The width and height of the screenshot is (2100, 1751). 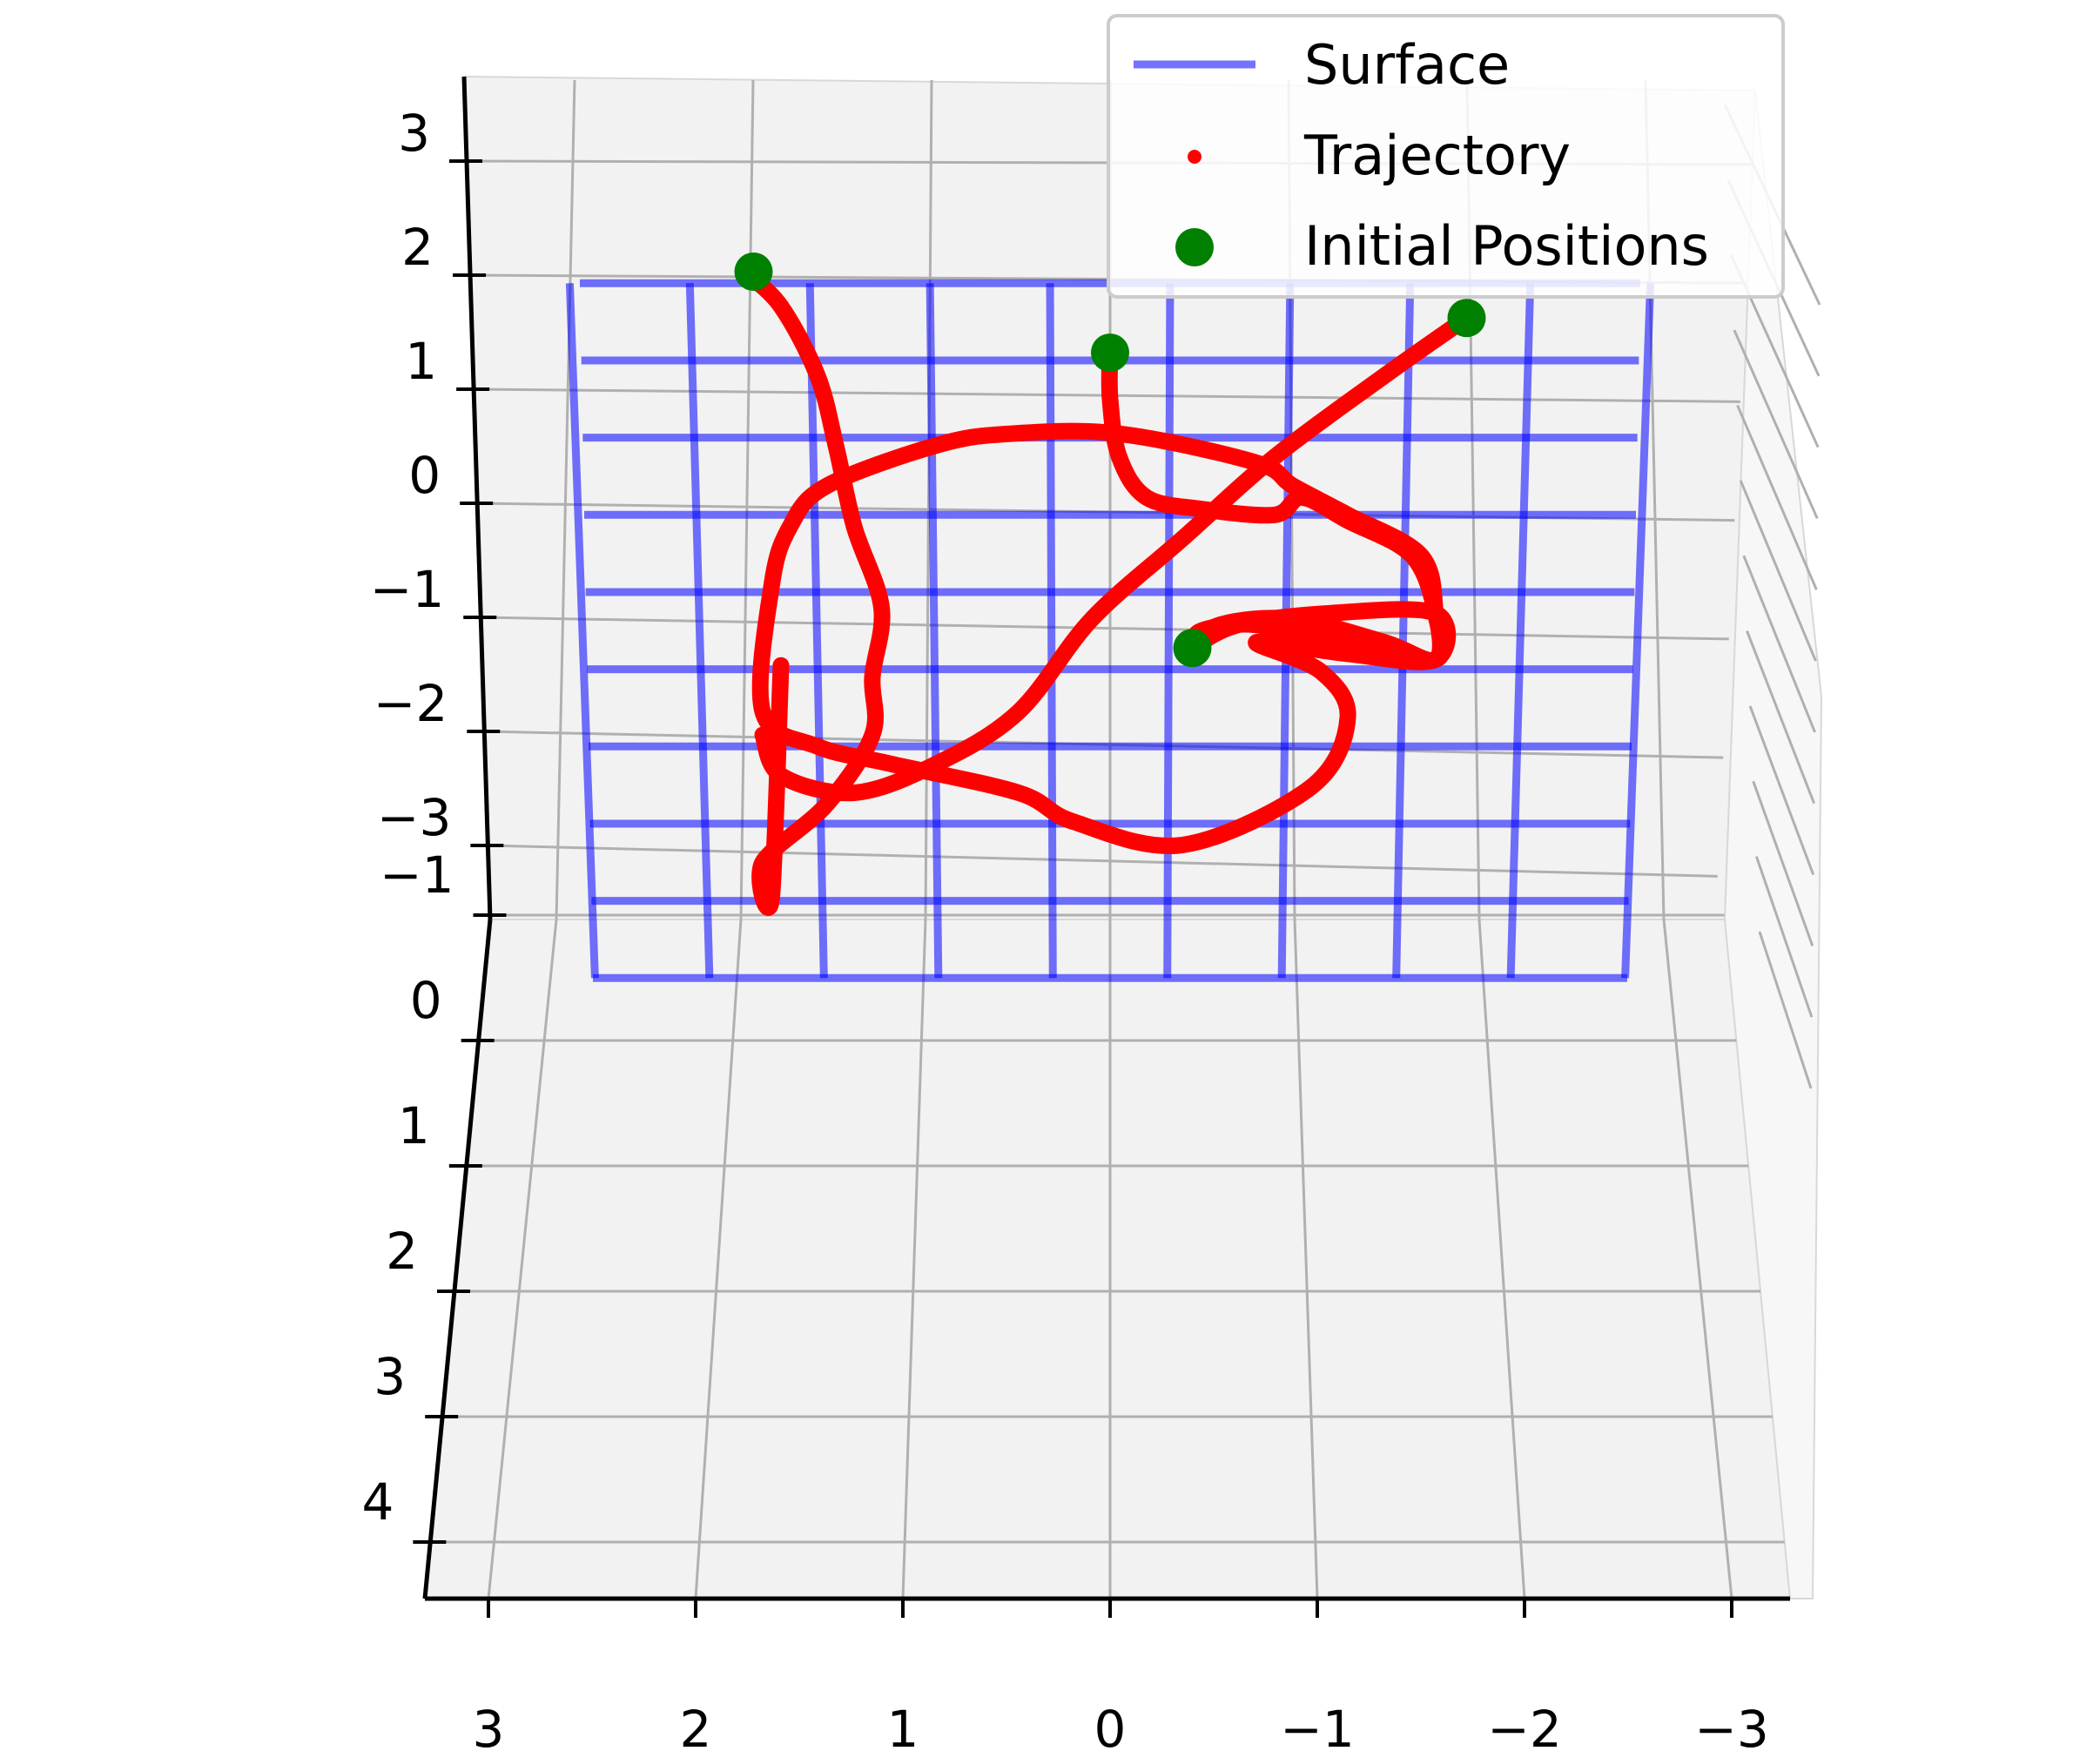 What do you see at coordinates (457, 1259) in the screenshot?
I see `y-axis-line` at bounding box center [457, 1259].